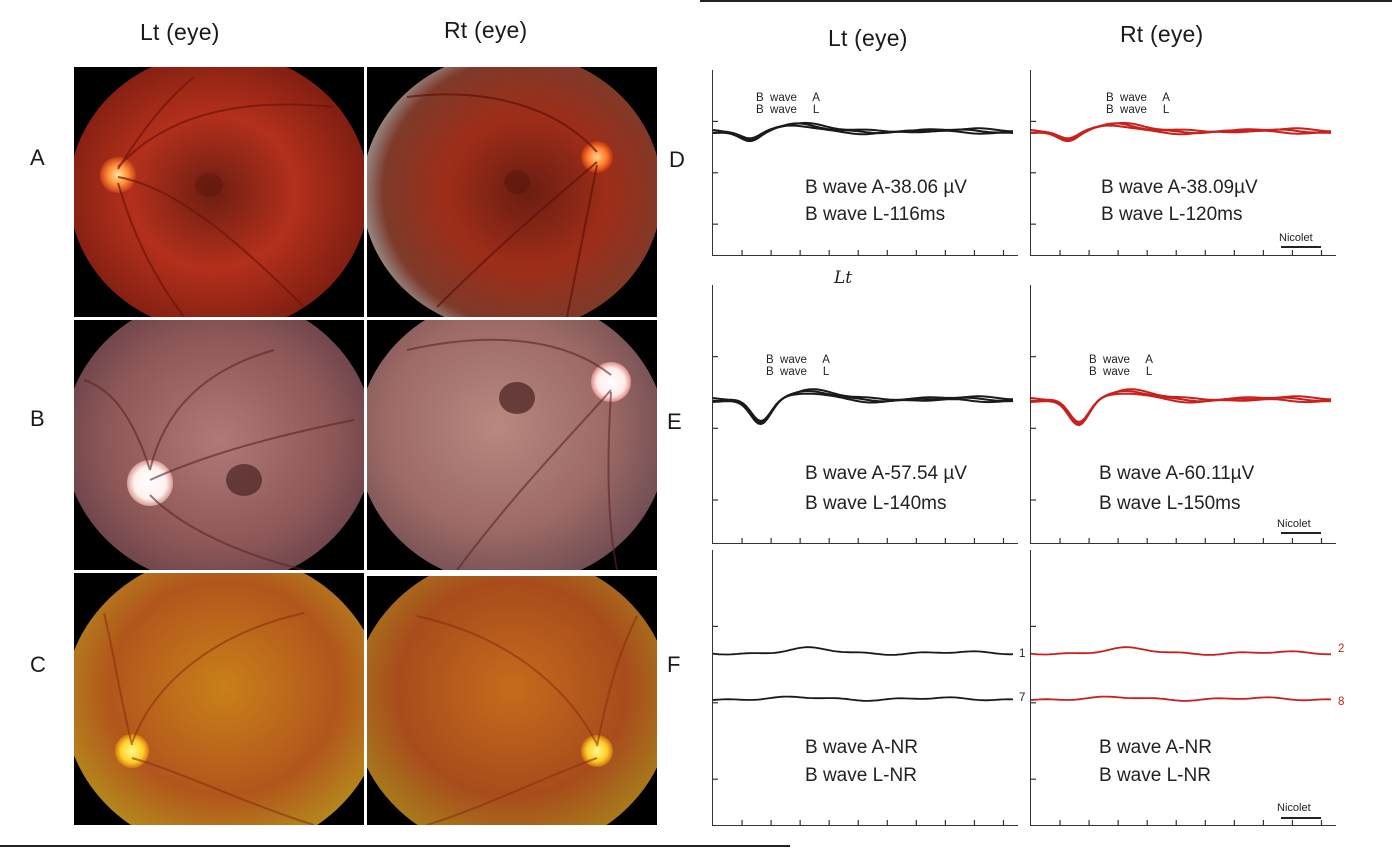 This screenshot has height=849, width=1392. I want to click on row-label-a: A, so click(37, 157).